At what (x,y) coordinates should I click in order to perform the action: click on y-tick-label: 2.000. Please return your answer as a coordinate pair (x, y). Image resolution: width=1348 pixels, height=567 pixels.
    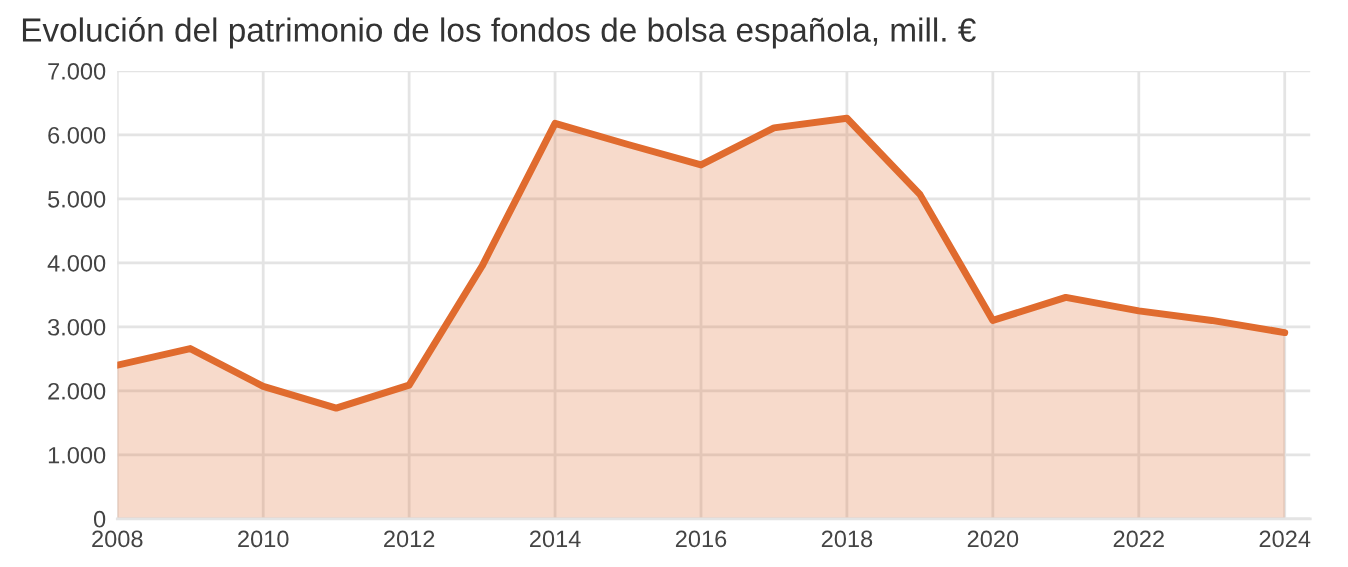
    Looking at the image, I should click on (77, 391).